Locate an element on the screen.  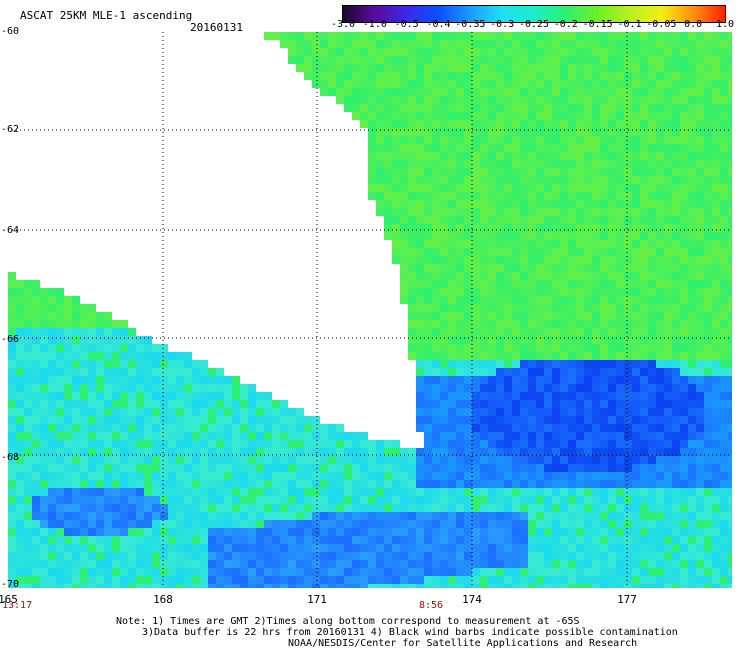
colorbar-tick-label: -0.1 is located at coordinates (629, 24).